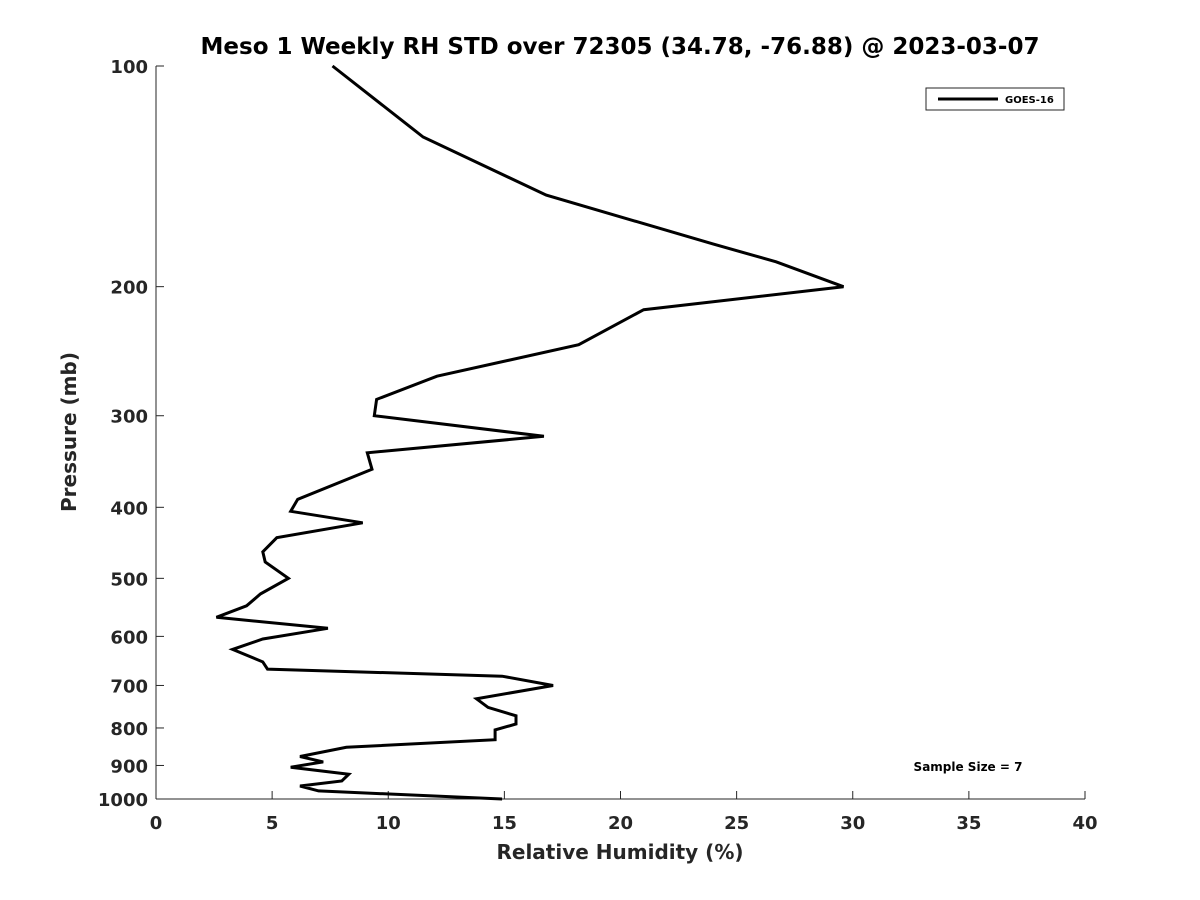  I want to click on x-axis-label: Relative Humidity (%), so click(619, 852).